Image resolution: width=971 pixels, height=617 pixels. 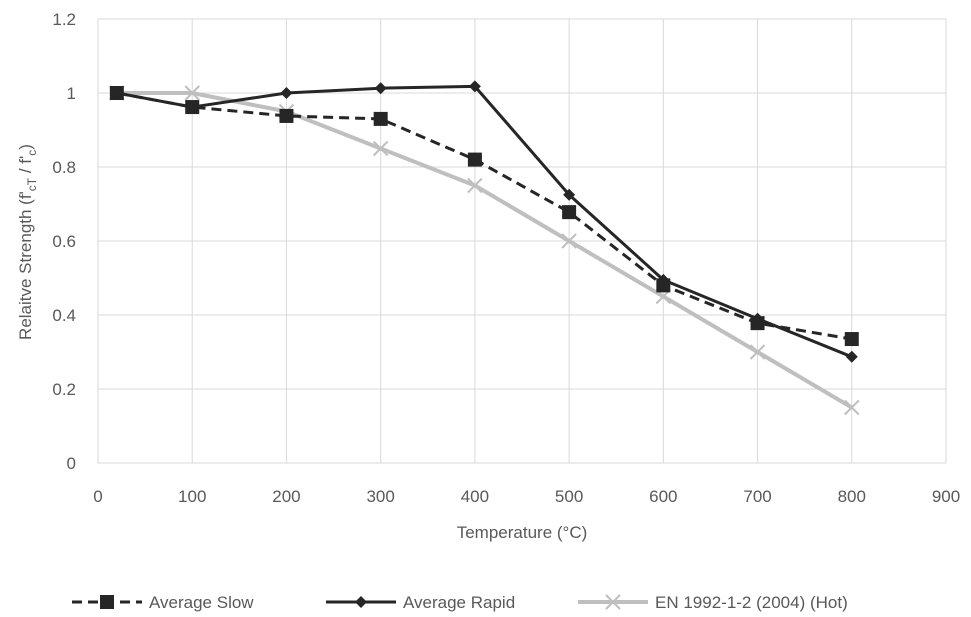 I want to click on legend-entry-0: Average Slow, so click(x=163, y=602).